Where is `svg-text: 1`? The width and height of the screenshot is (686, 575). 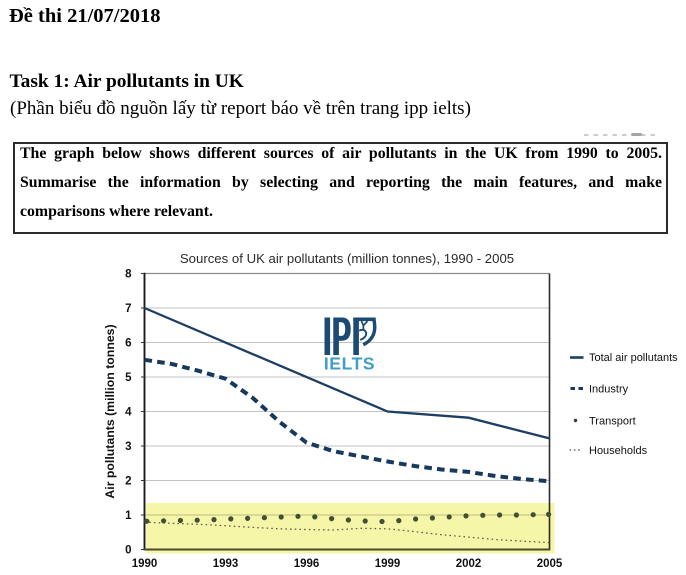 svg-text: 1 is located at coordinates (128, 516).